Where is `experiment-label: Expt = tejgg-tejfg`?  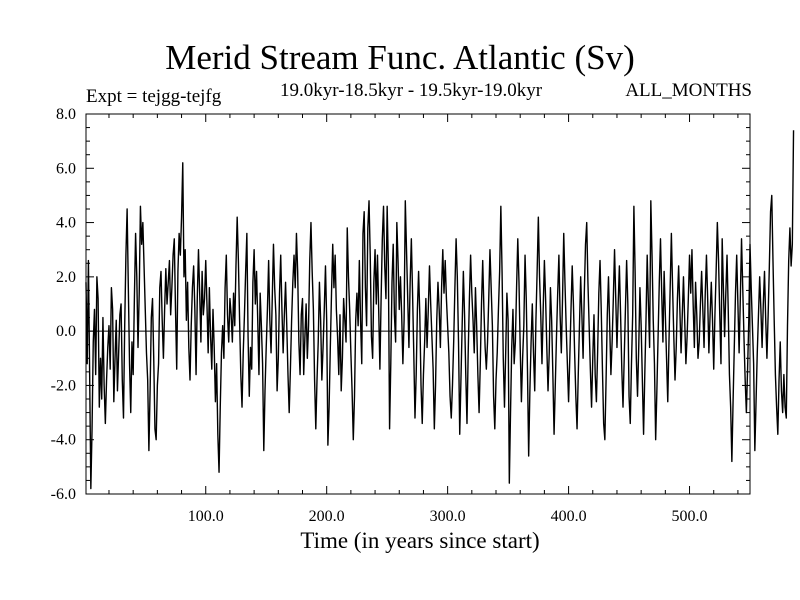 experiment-label: Expt = tejgg-tejfg is located at coordinates (154, 96).